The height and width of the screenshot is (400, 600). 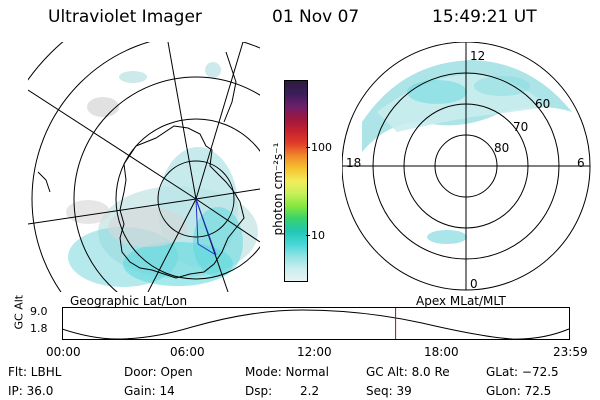 What do you see at coordinates (19, 312) in the screenshot?
I see `timeline-axis-label: GC Alt` at bounding box center [19, 312].